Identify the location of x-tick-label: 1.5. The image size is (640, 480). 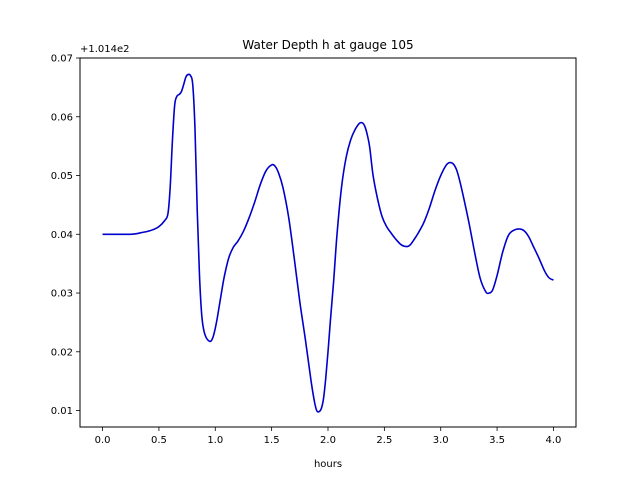
(272, 440).